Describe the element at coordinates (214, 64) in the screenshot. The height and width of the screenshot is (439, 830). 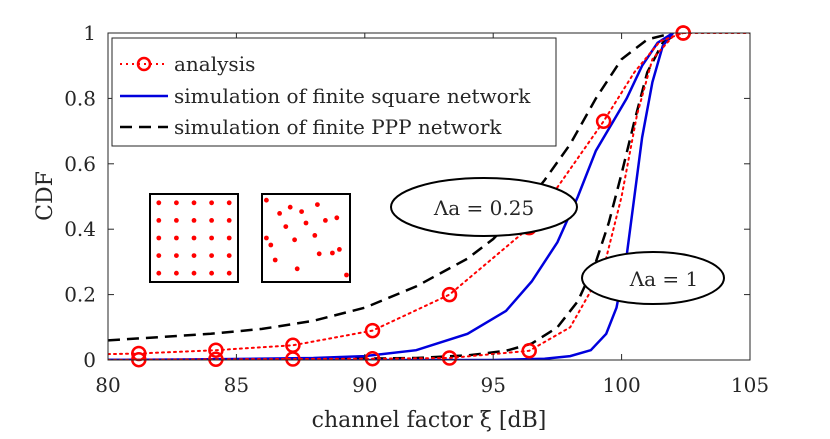
I see `legend-label-analysis: analysis` at that location.